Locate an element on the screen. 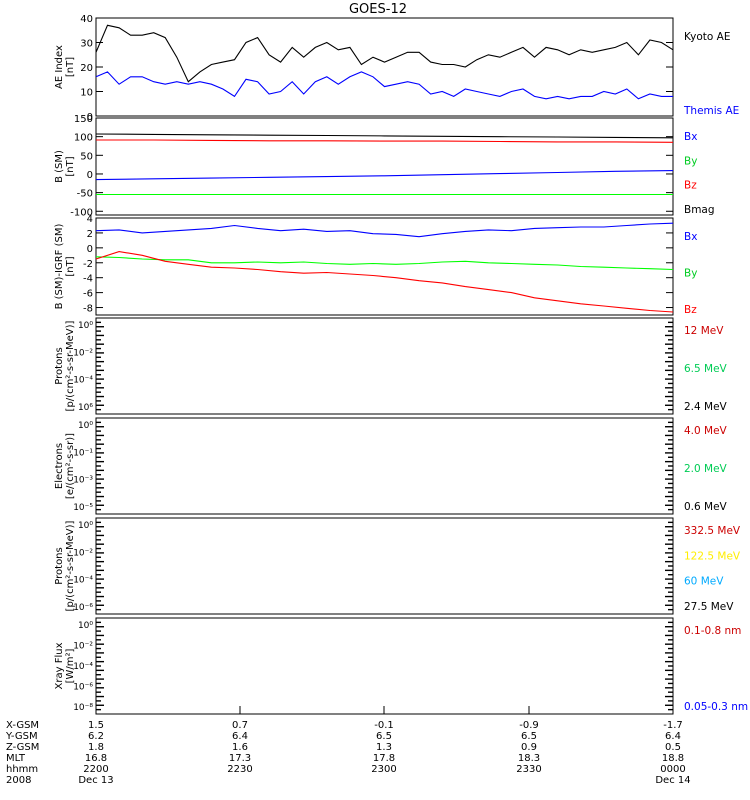 The height and width of the screenshot is (800, 750). ytick-label: -100 is located at coordinates (81, 212).